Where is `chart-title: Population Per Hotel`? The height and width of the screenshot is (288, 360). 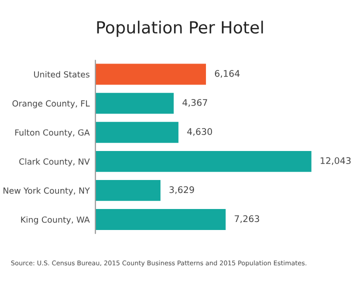 chart-title: Population Per Hotel is located at coordinates (180, 28).